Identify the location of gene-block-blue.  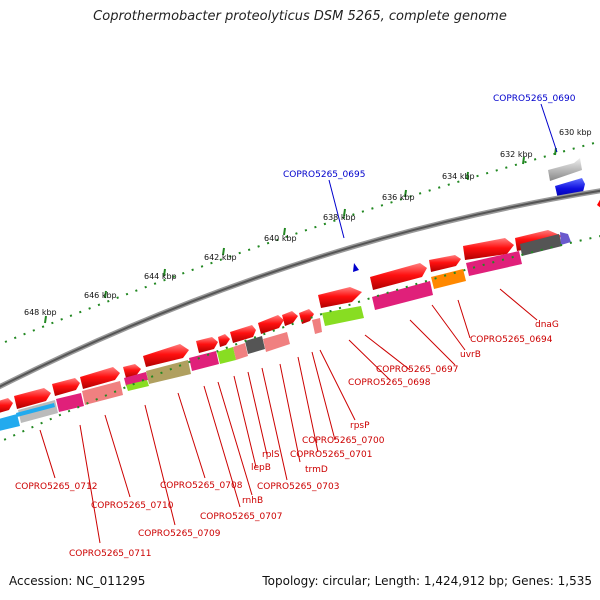
(570, 188).